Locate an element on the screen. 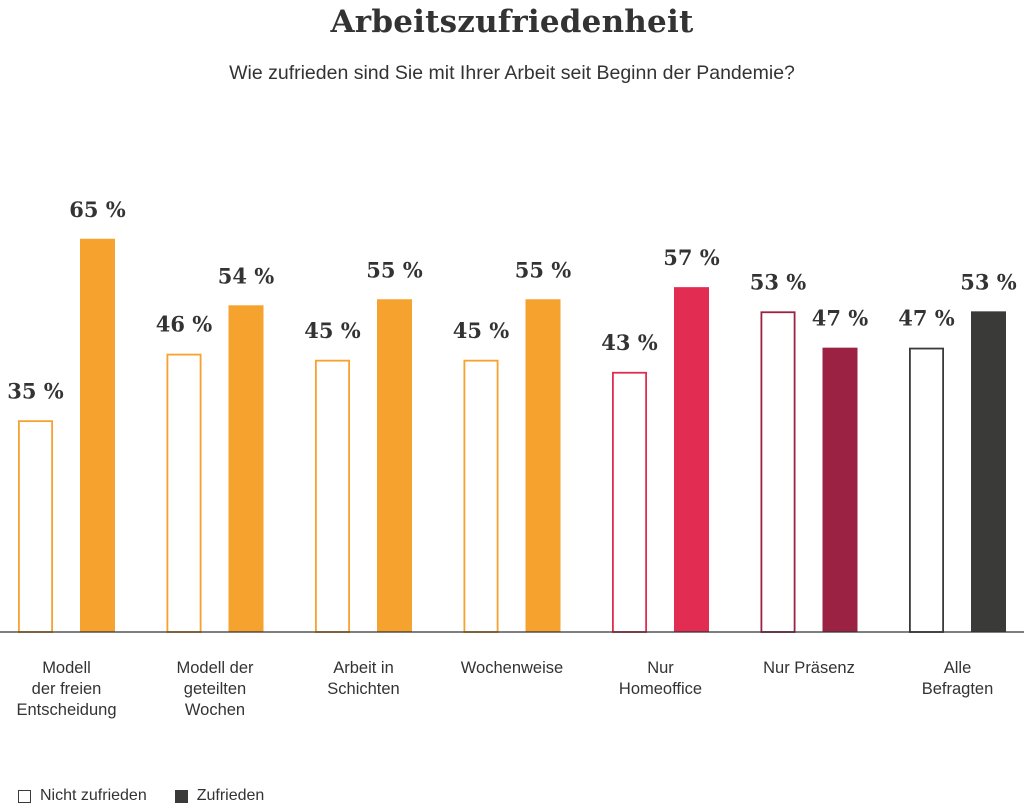 The image size is (1024, 809). chart-title: Arbeitszufriedenheit is located at coordinates (512, 22).